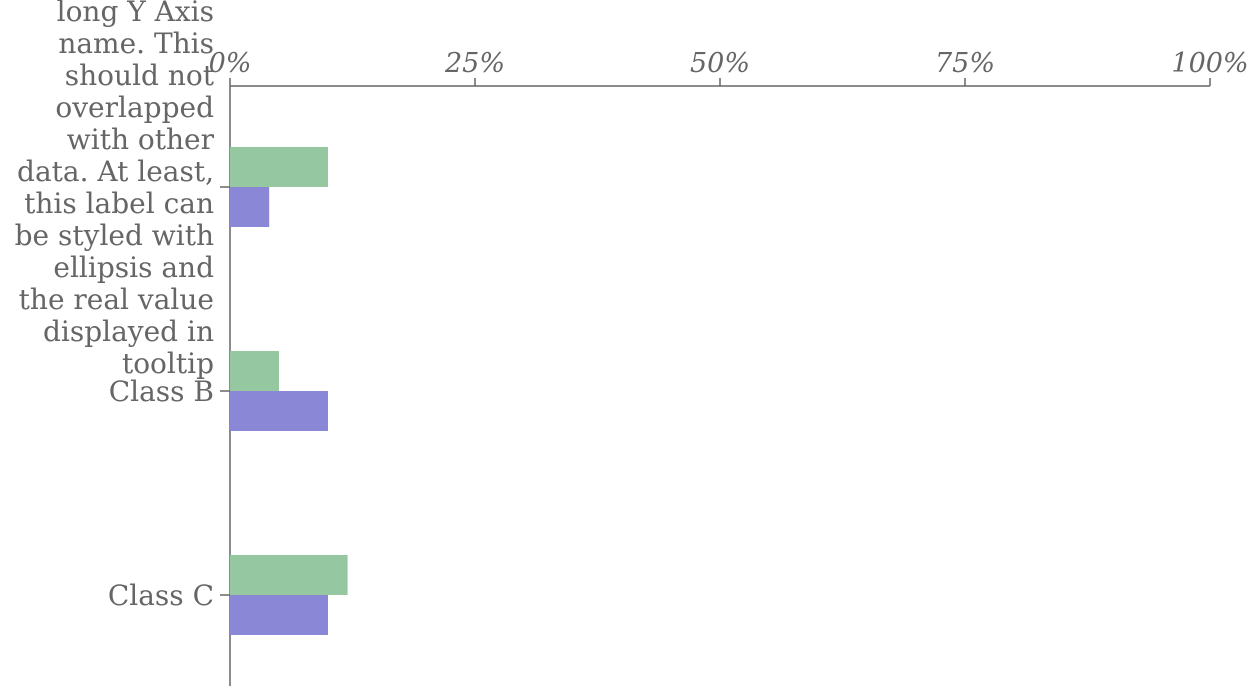 The image size is (1248, 686). Describe the element at coordinates (965, 63) in the screenshot. I see `x-tick-label: 75%` at that location.